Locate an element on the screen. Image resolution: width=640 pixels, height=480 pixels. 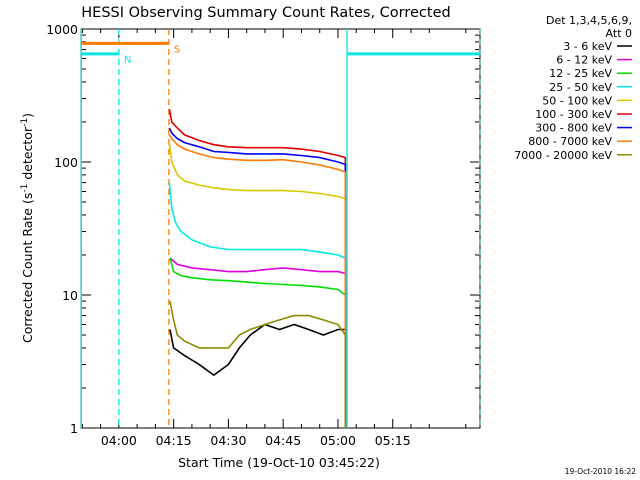
x-axis-label: Start Time (19-Oct-10 03:45:22) is located at coordinates (279, 462).